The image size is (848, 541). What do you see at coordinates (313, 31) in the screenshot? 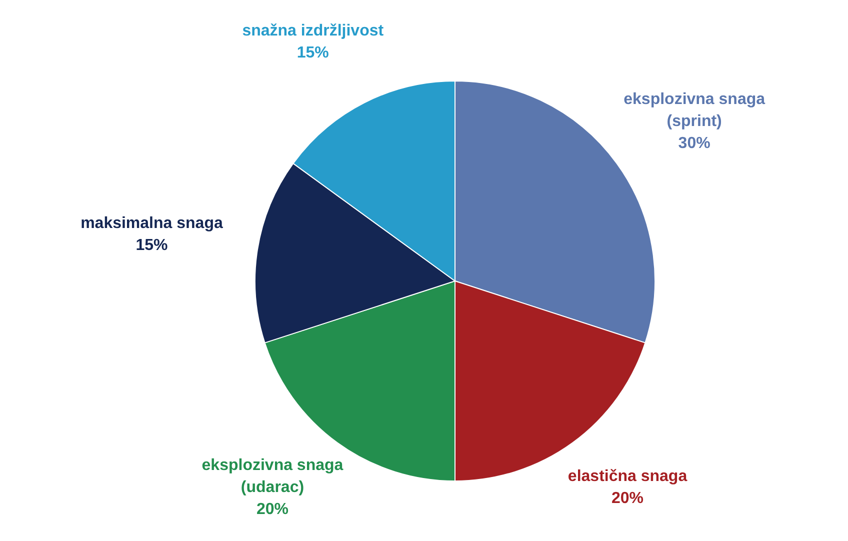
I see `slice-label: snažna izdržljivost` at bounding box center [313, 31].